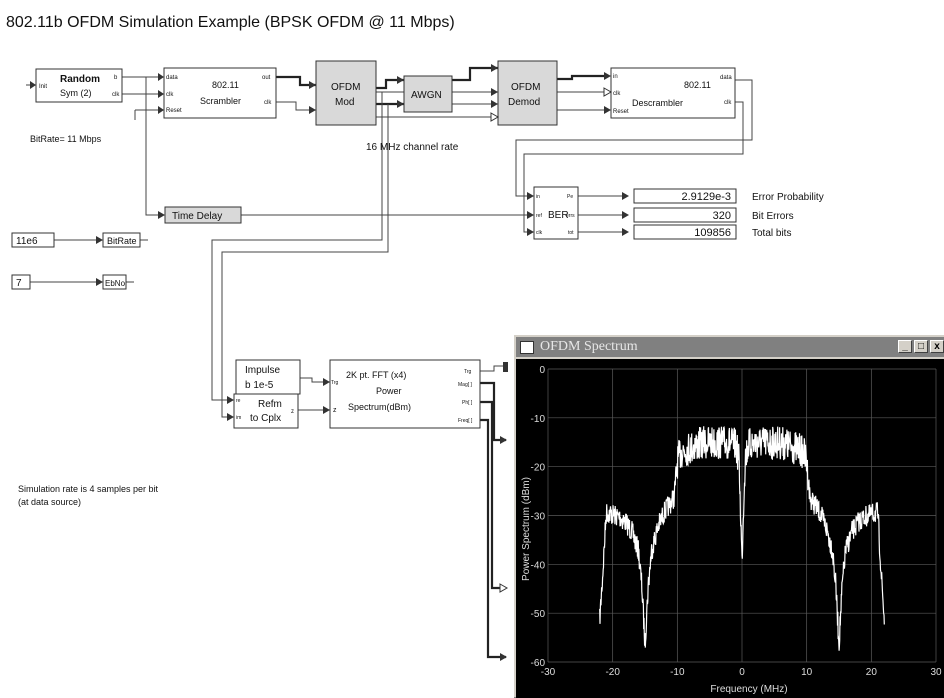 The width and height of the screenshot is (944, 698). I want to click on ebno-variable-label: EbNo, so click(115, 283).